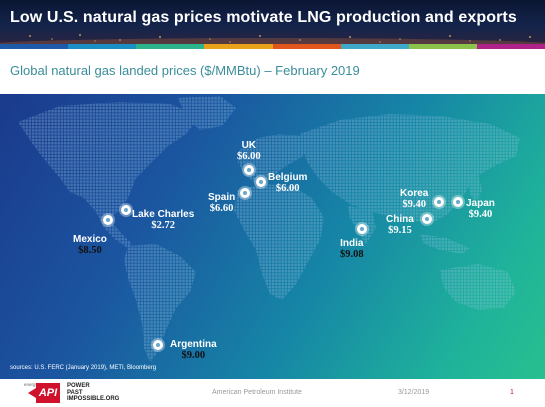 This screenshot has width=545, height=407. What do you see at coordinates (245, 193) in the screenshot?
I see `spain-pin` at bounding box center [245, 193].